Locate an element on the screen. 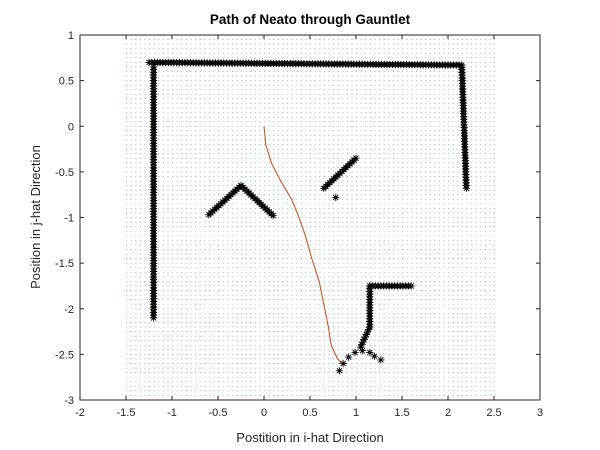 This screenshot has width=600, height=450. x-axis-label: Postition in i-hat Direction is located at coordinates (309, 437).